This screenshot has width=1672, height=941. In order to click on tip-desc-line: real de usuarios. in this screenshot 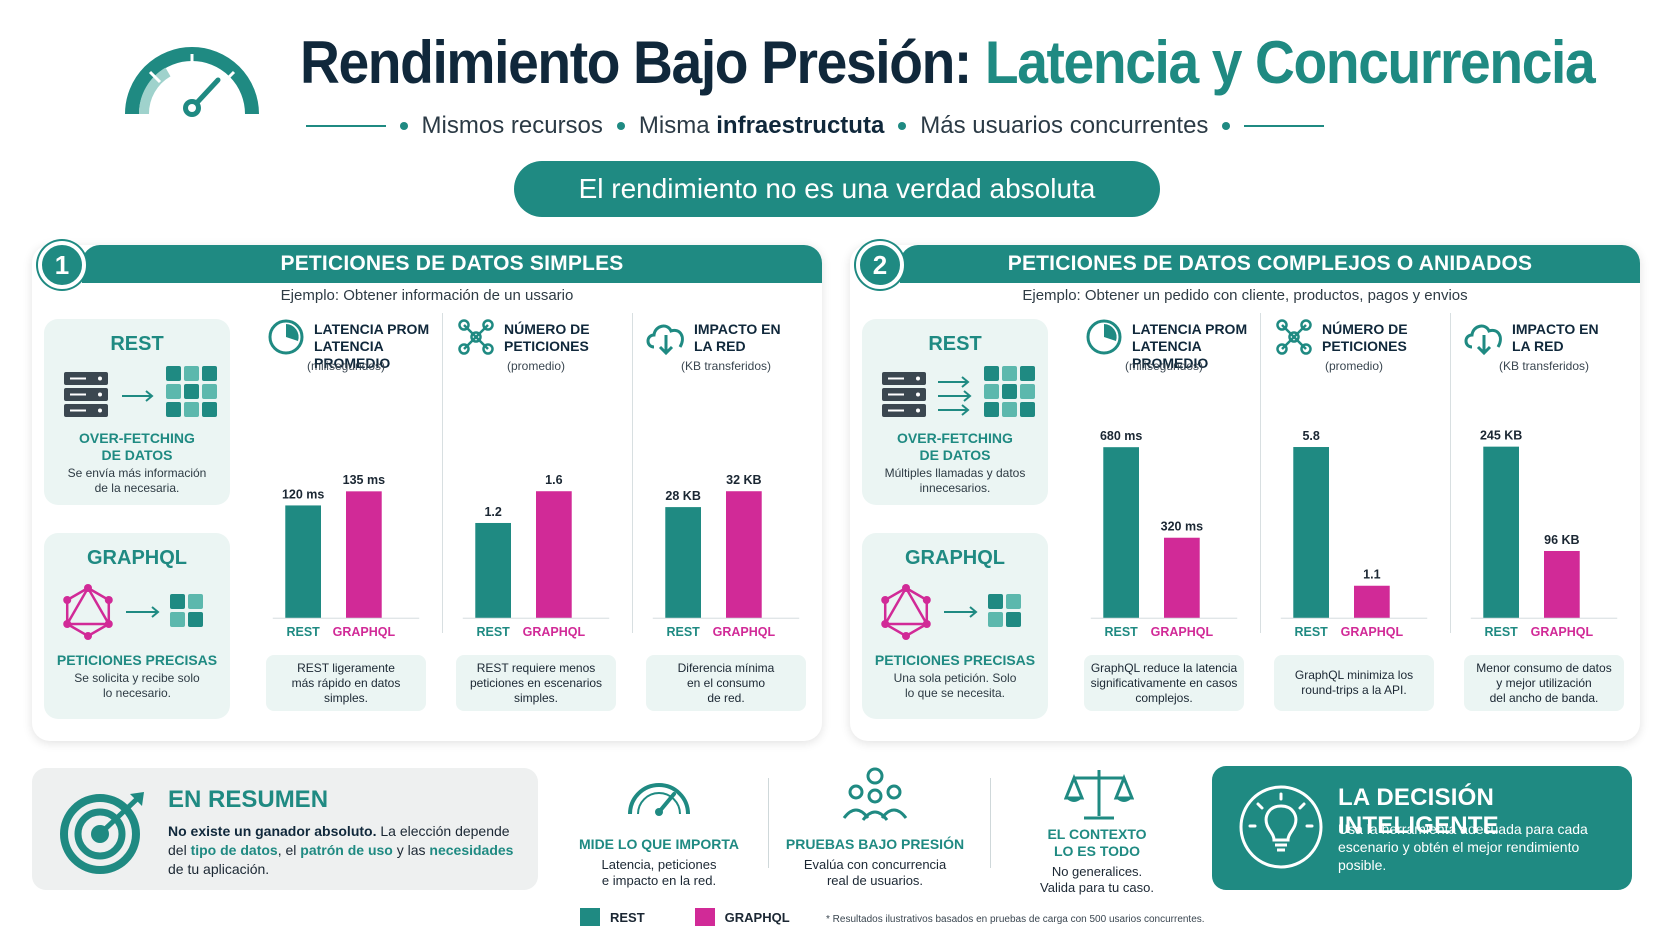, I will do `click(875, 880)`.